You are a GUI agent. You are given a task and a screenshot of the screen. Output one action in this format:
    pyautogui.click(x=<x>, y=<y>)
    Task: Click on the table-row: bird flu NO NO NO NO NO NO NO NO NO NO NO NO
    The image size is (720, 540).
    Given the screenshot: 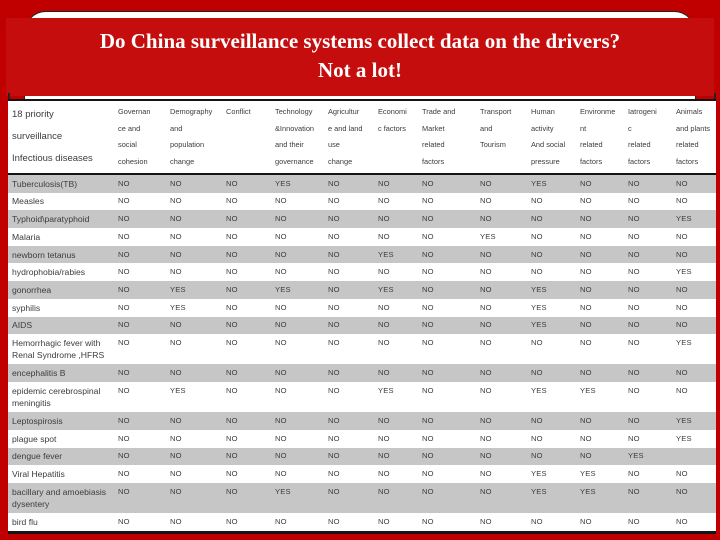 What is the action you would take?
    pyautogui.click(x=362, y=522)
    